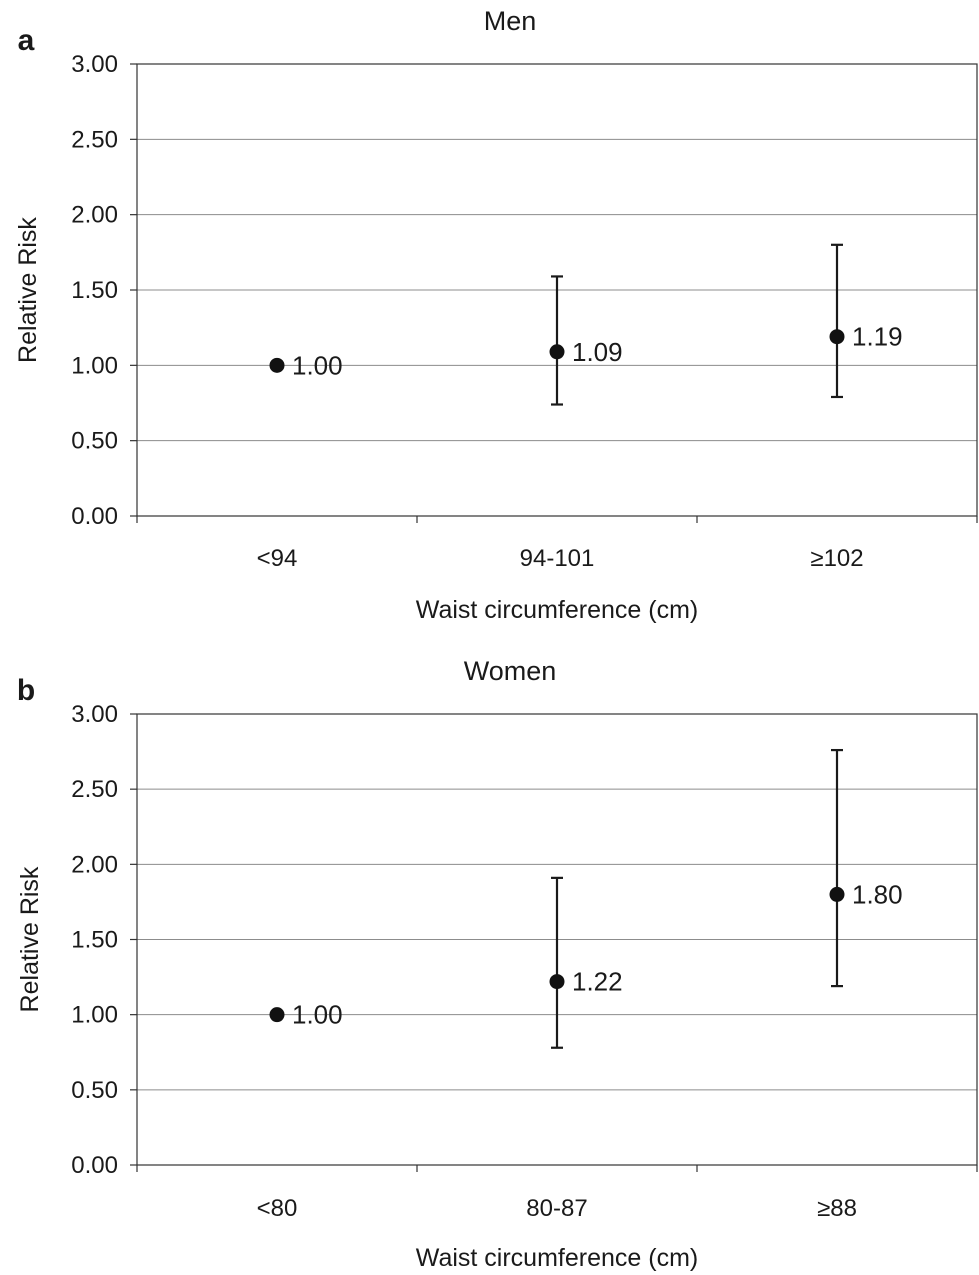  Describe the element at coordinates (26, 40) in the screenshot. I see `panel-letter: a` at that location.